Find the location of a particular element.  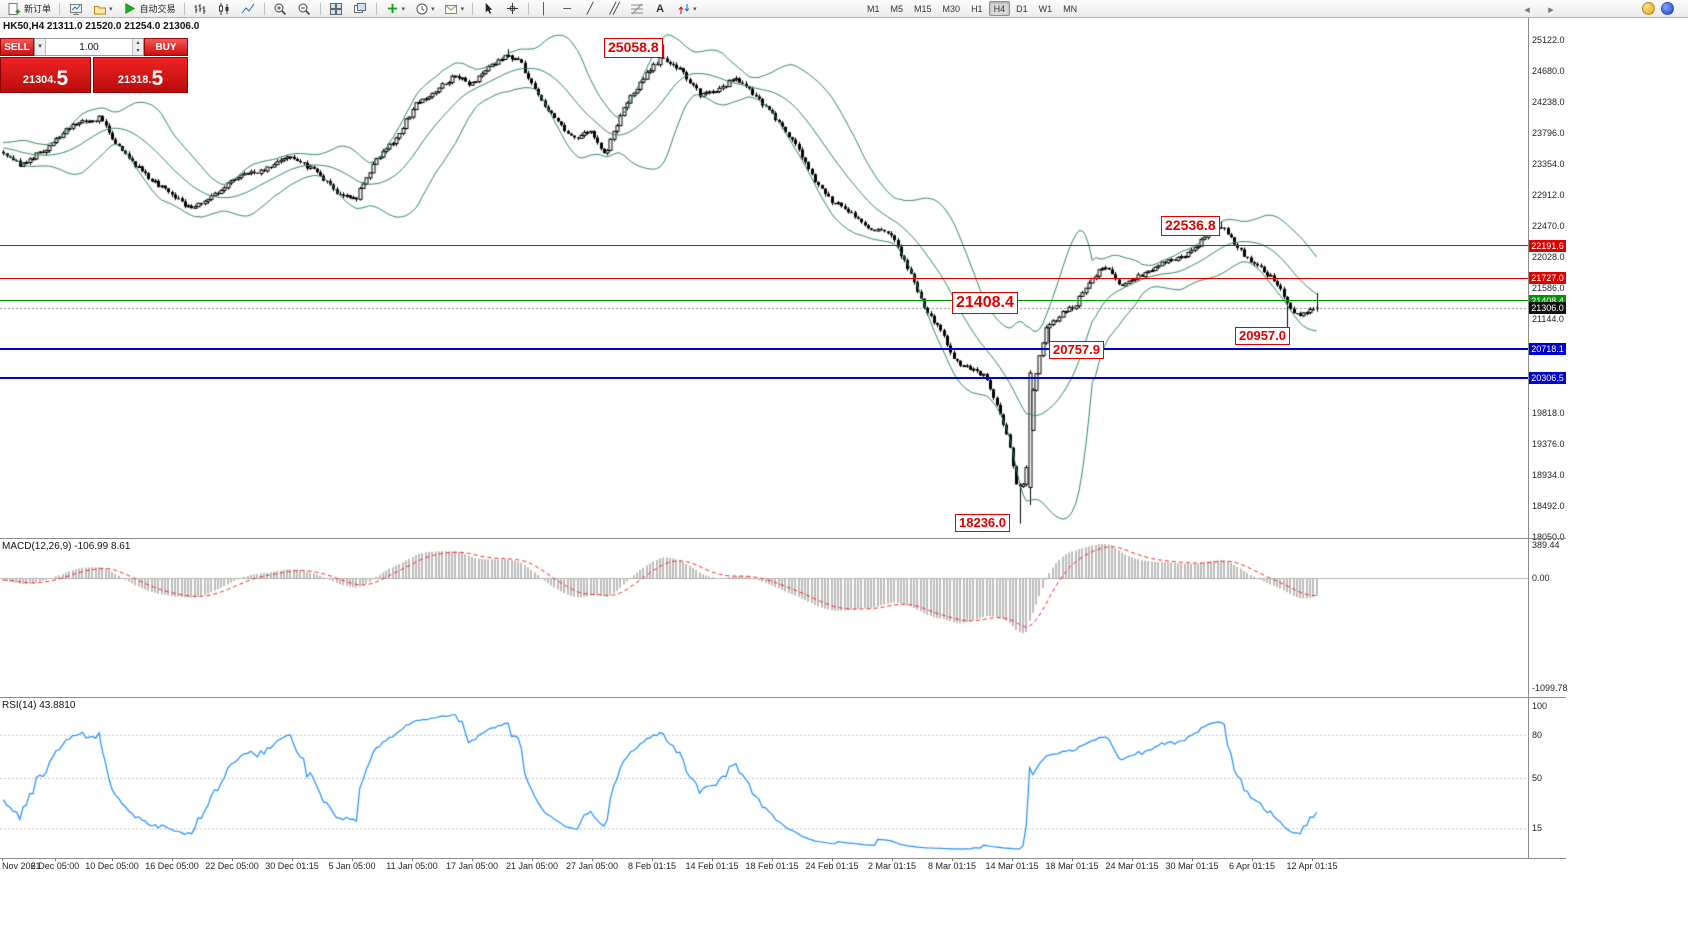

horizontal-line-tool: ─ is located at coordinates (567, 9).